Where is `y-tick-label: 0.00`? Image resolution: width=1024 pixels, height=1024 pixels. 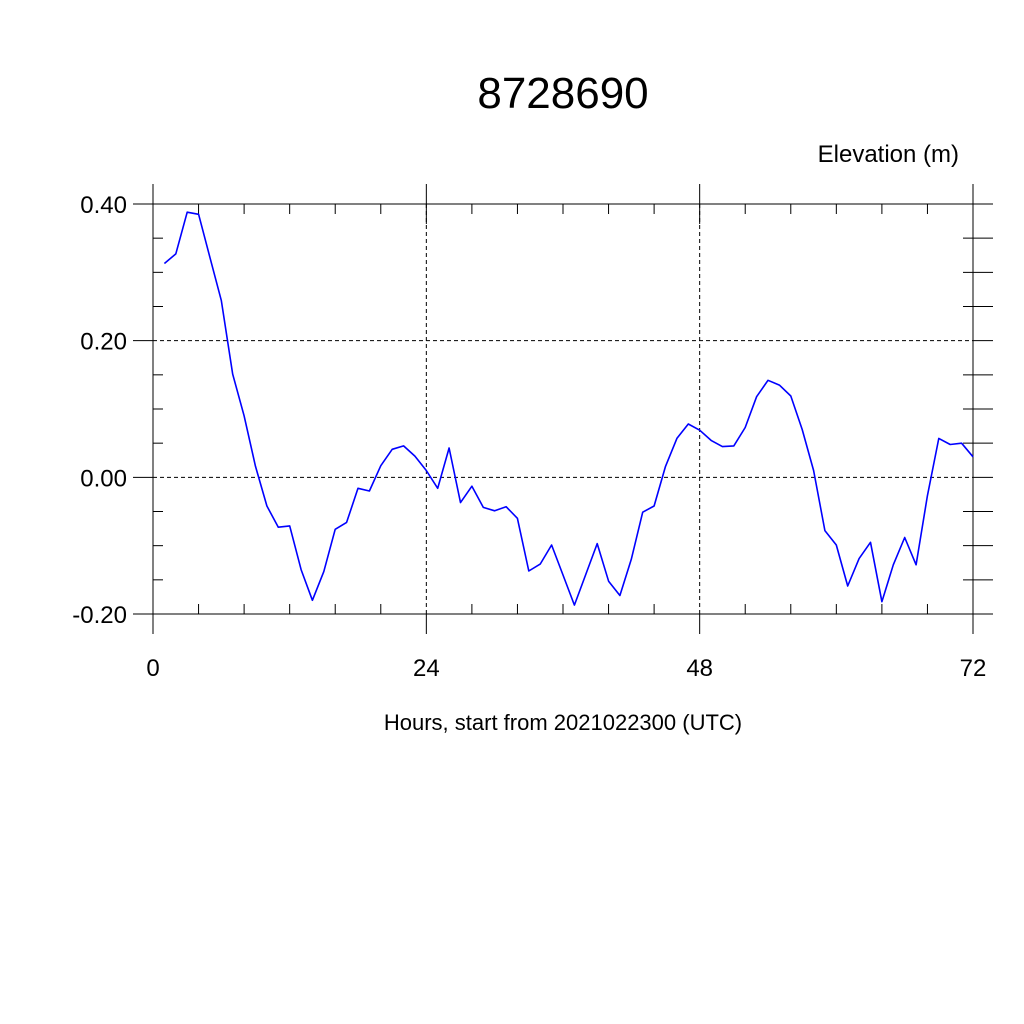
y-tick-label: 0.00 is located at coordinates (103, 478).